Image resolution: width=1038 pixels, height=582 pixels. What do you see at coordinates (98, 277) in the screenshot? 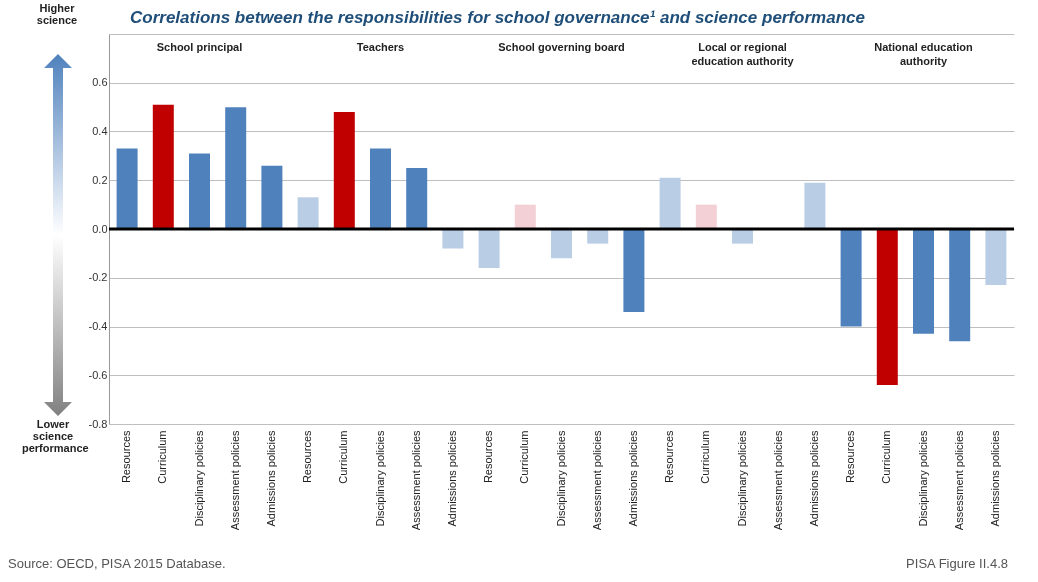
I see `y-tick-label: -0.2` at bounding box center [98, 277].